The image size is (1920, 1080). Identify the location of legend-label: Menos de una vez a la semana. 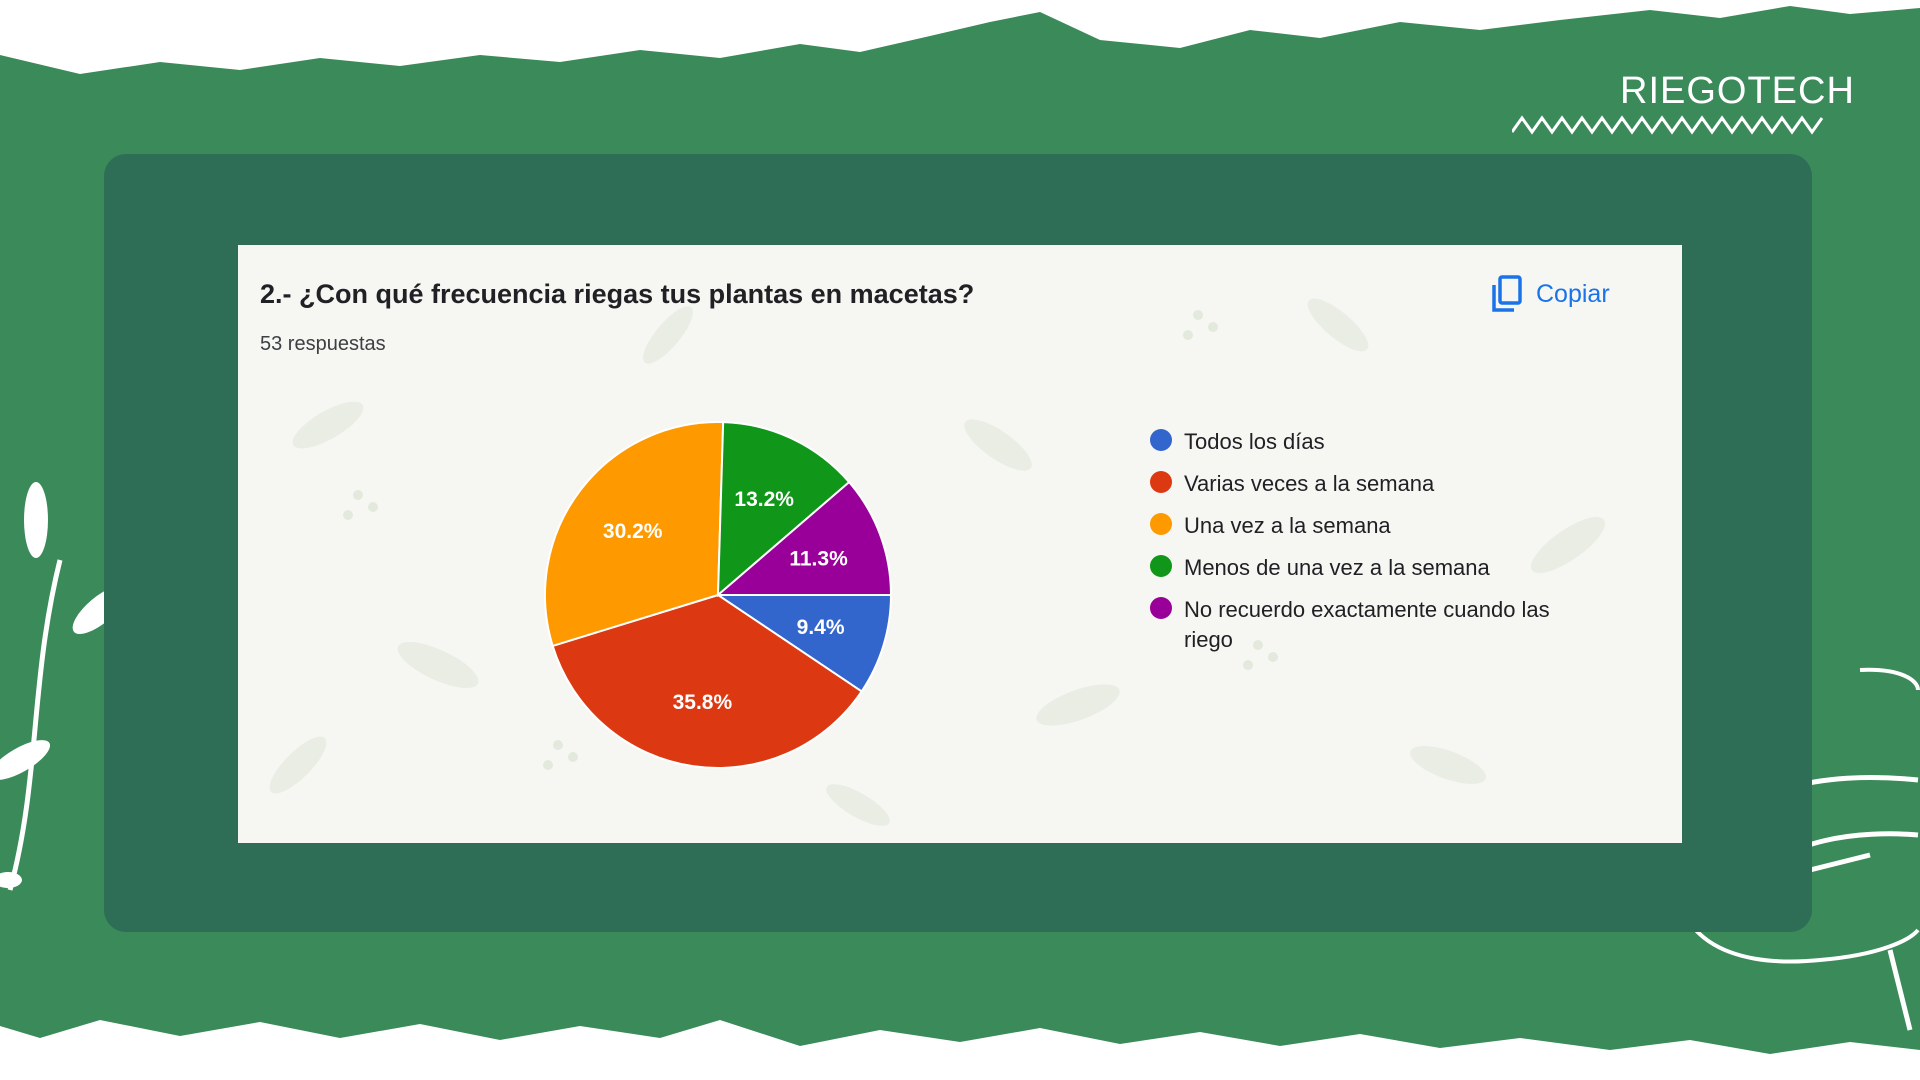
(1337, 567).